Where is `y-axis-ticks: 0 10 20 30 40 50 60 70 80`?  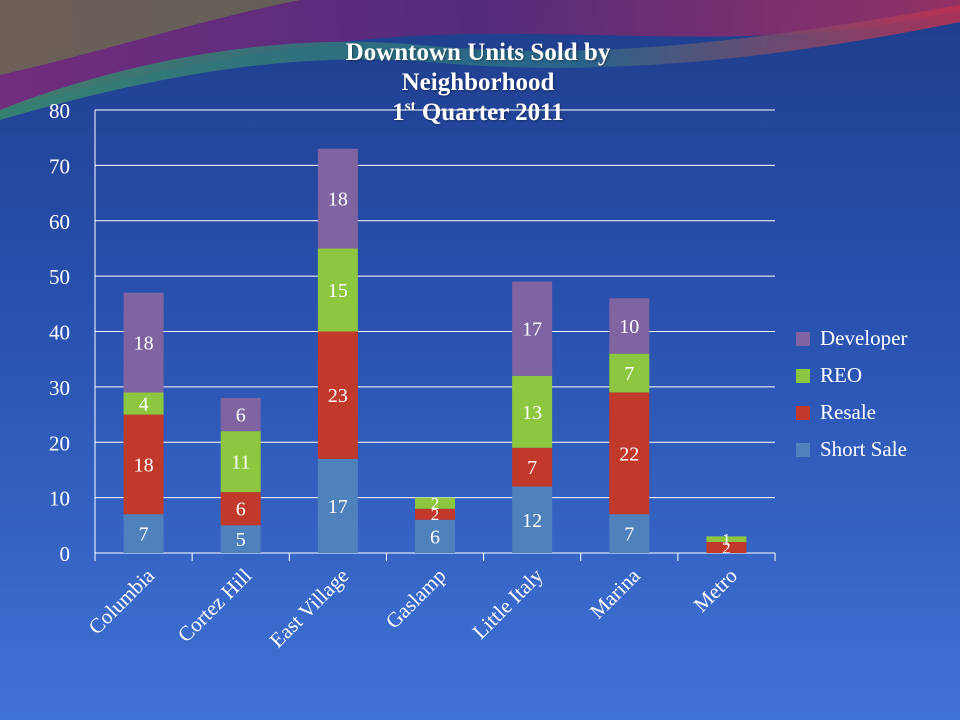 y-axis-ticks: 0 10 20 30 40 50 60 70 80 is located at coordinates (59, 332).